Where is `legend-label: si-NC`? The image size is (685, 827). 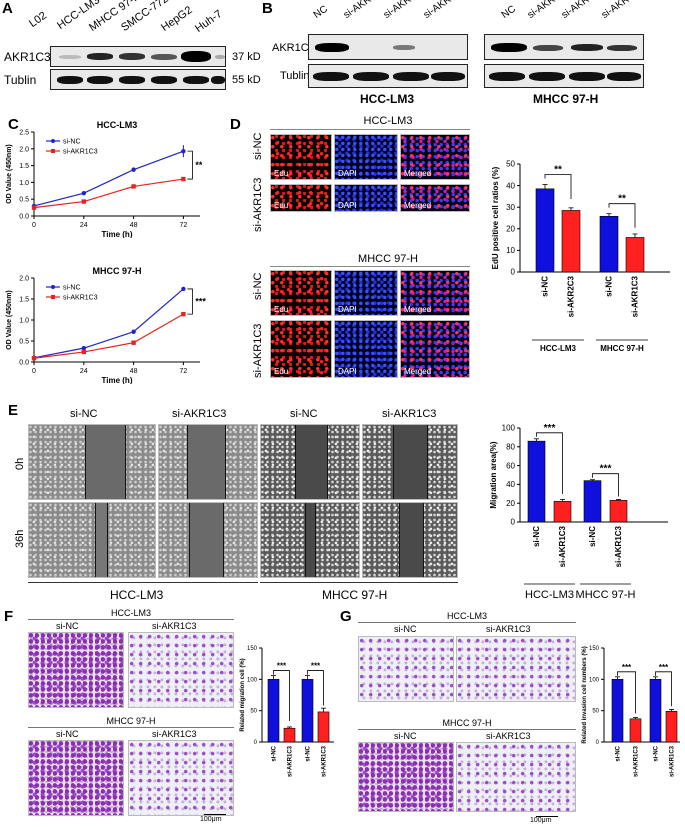 legend-label: si-NC is located at coordinates (72, 288).